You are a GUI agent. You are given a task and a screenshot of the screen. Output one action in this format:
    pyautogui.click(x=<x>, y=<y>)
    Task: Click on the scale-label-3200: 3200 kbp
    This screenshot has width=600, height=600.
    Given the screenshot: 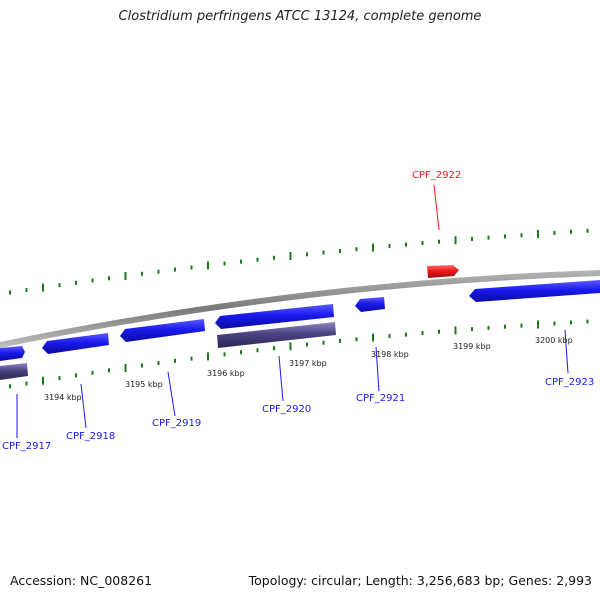 What is the action you would take?
    pyautogui.click(x=554, y=340)
    